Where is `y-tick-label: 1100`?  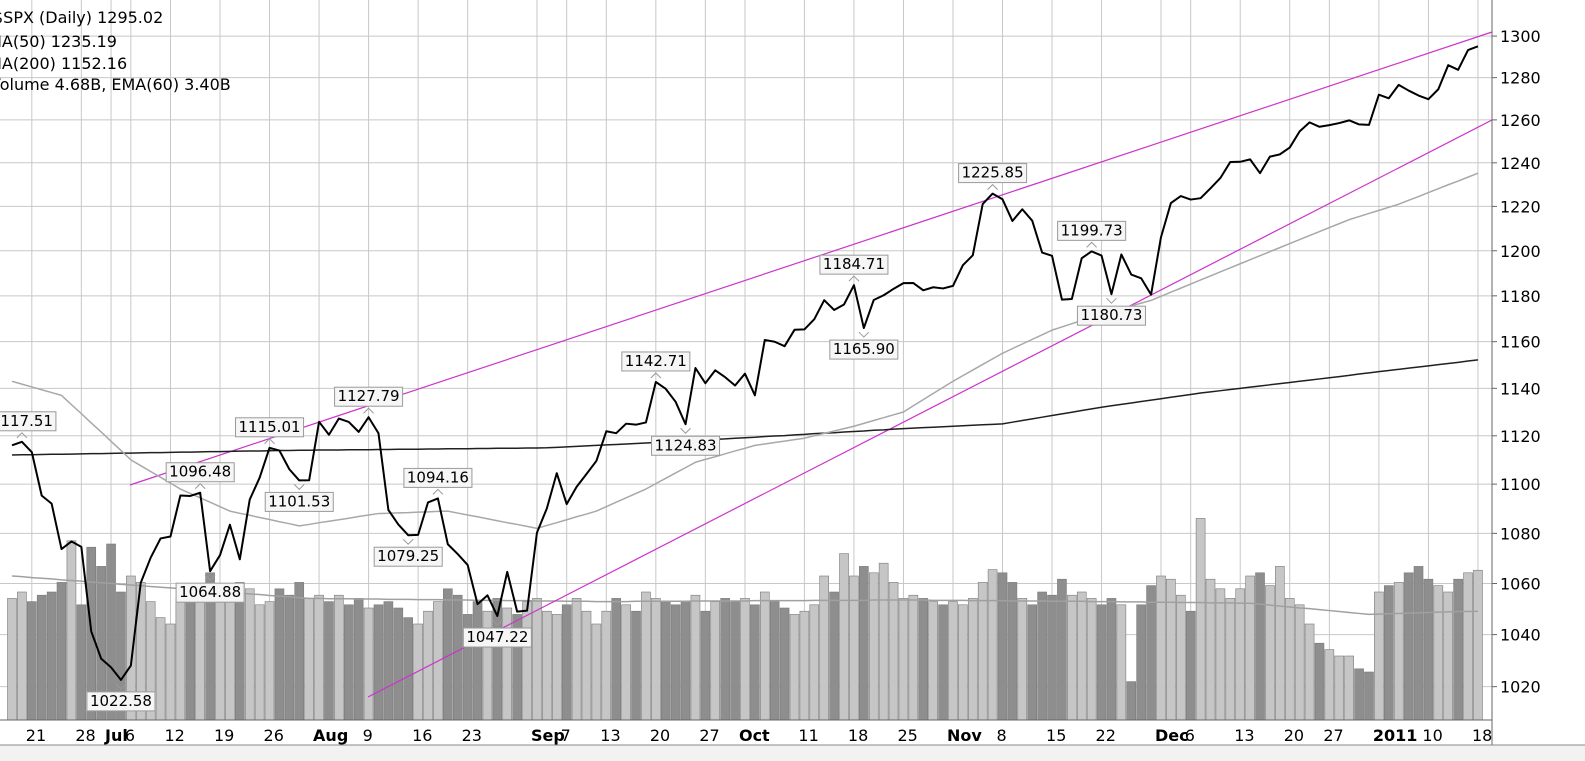 y-tick-label: 1100 is located at coordinates (1520, 484).